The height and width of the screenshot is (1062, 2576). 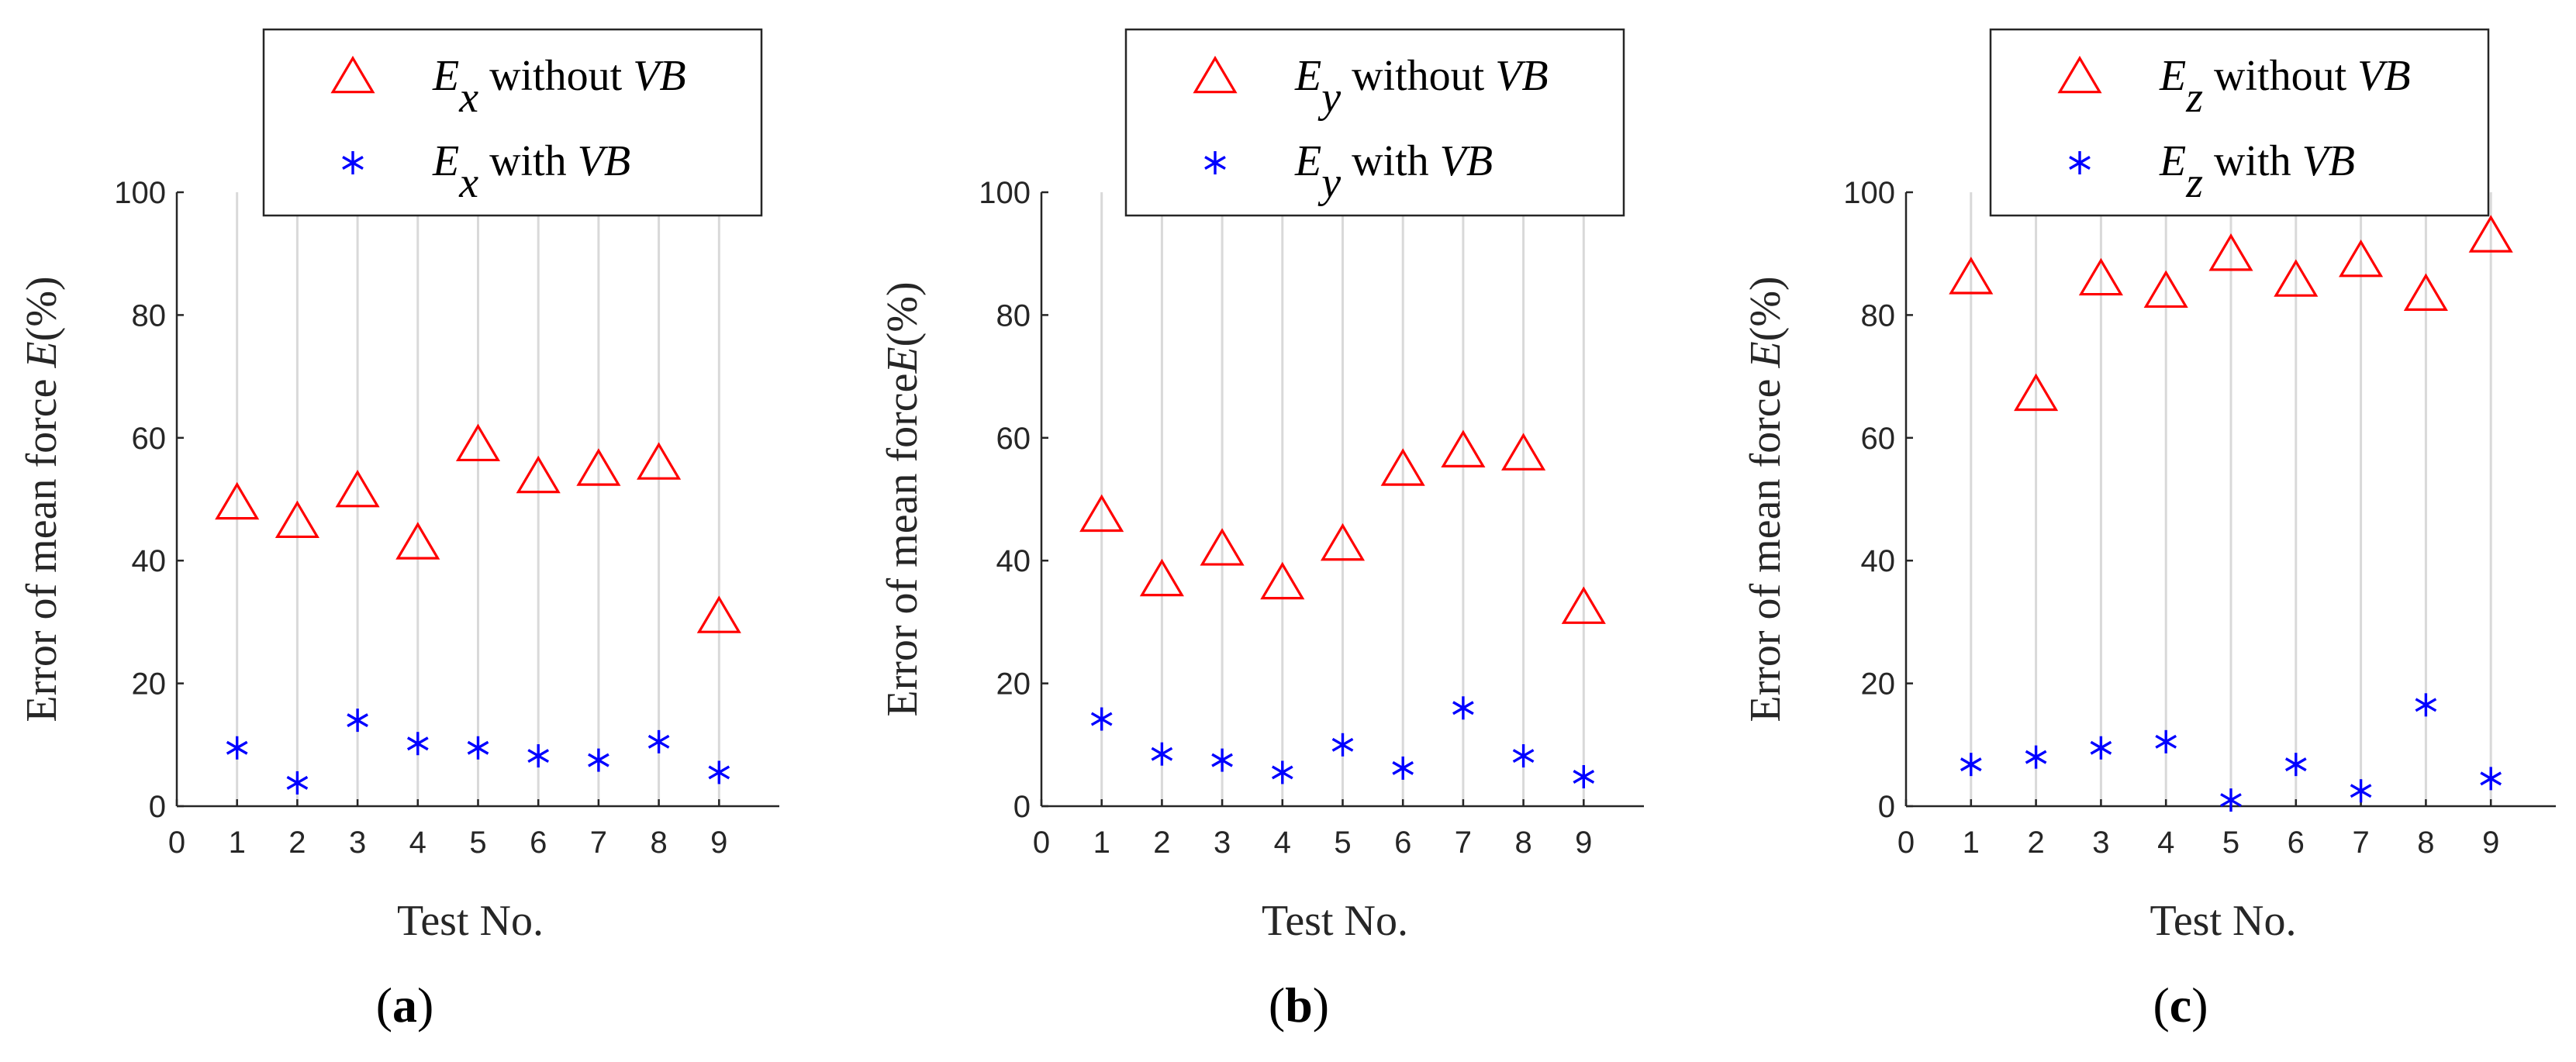 I want to click on panel-label-letter: c, so click(x=2180, y=1005).